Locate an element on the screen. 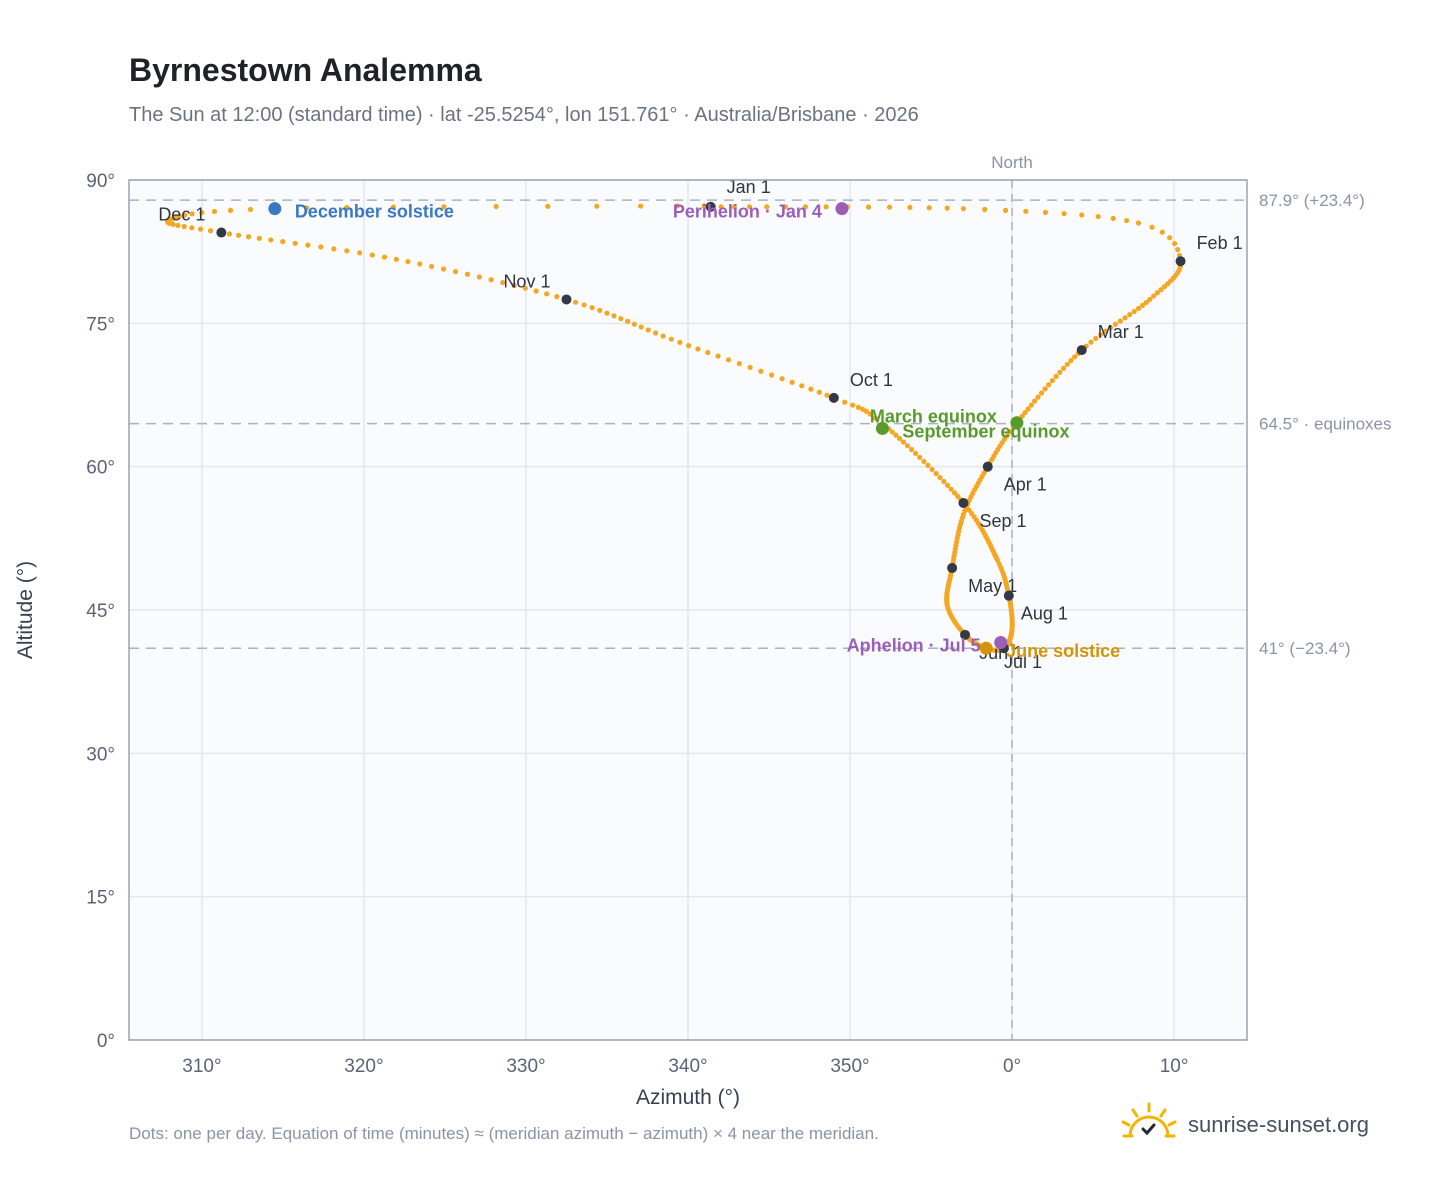 The height and width of the screenshot is (1188, 1448). x-tick-label: 310° is located at coordinates (201, 1066).